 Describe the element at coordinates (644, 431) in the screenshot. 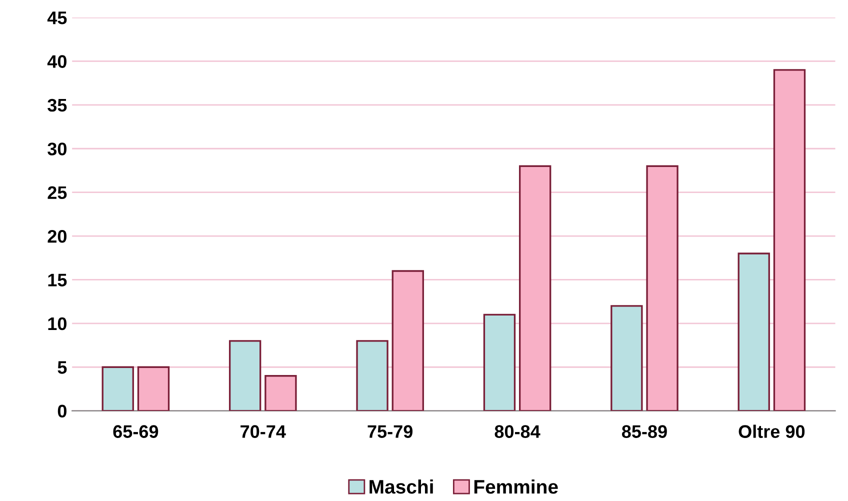

I see `x-tick-label: 85-89` at that location.